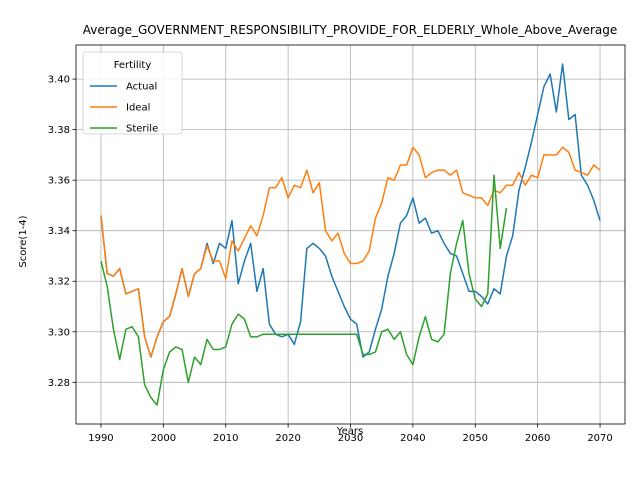 This screenshot has height=480, width=640. Describe the element at coordinates (349, 431) in the screenshot. I see `x-axis-label: Years` at that location.